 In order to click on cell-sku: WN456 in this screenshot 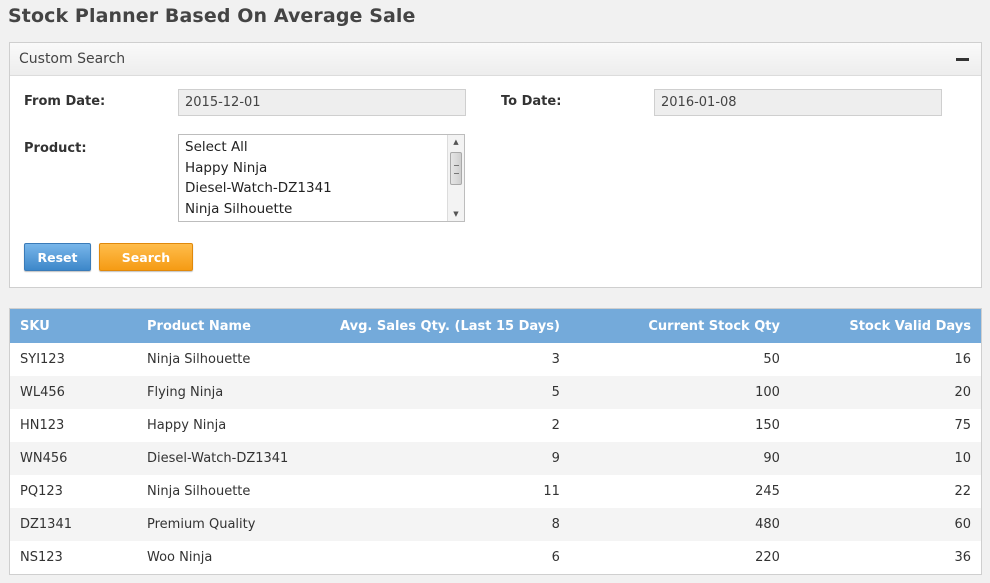, I will do `click(44, 458)`.